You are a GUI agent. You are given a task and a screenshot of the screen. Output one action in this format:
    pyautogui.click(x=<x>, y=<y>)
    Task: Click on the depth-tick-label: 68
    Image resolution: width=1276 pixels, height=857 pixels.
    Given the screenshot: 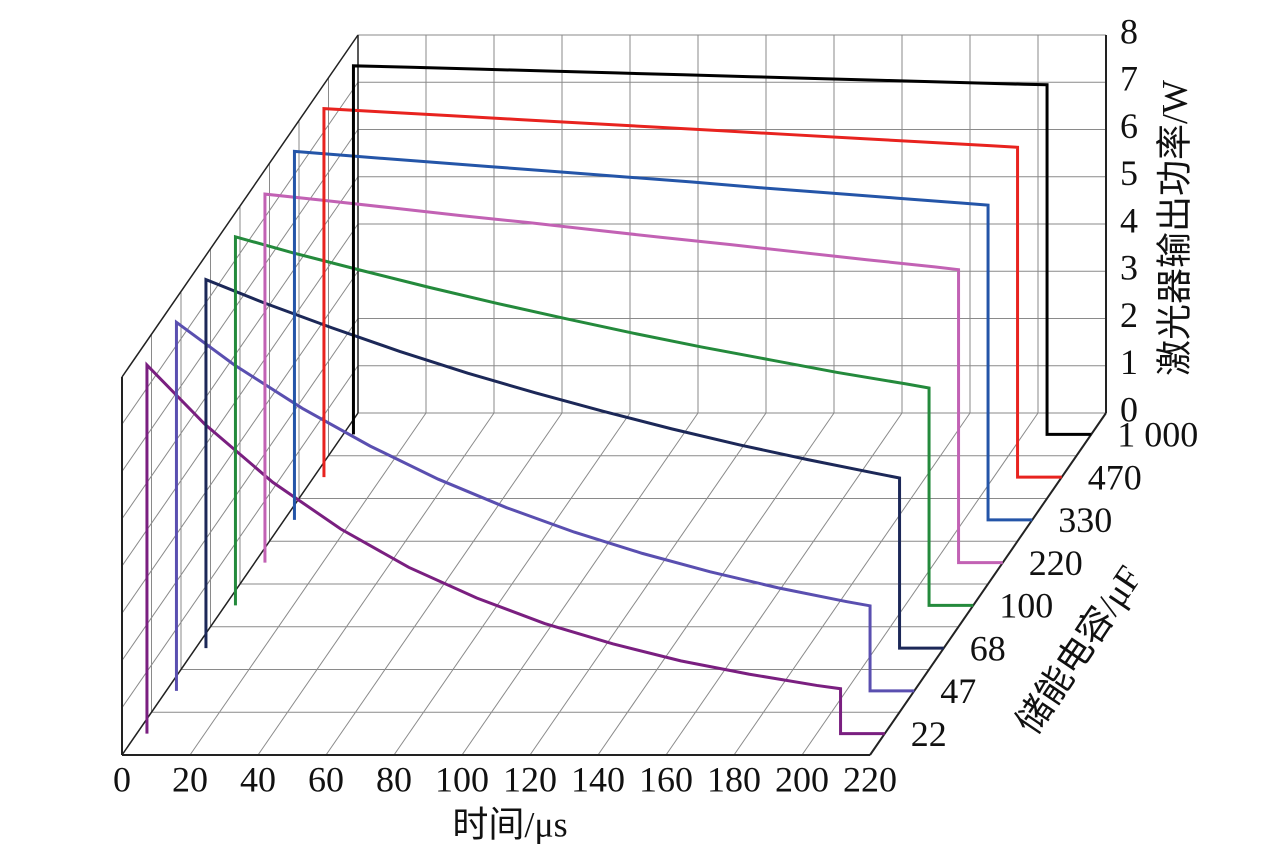 What is the action you would take?
    pyautogui.click(x=988, y=648)
    